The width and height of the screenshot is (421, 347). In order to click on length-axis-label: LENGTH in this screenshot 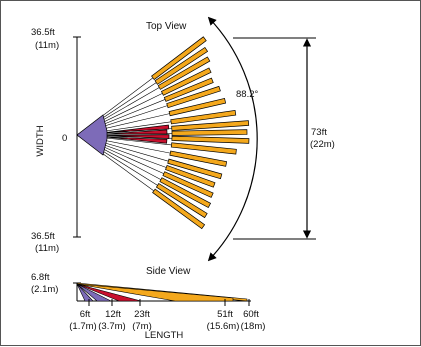, I will do `click(164, 335)`.